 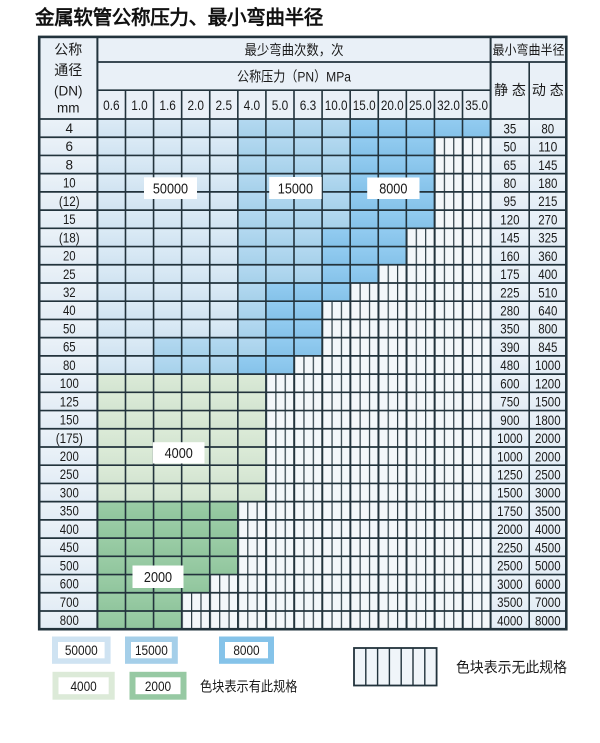 I want to click on svg-text: (175), so click(x=69, y=438).